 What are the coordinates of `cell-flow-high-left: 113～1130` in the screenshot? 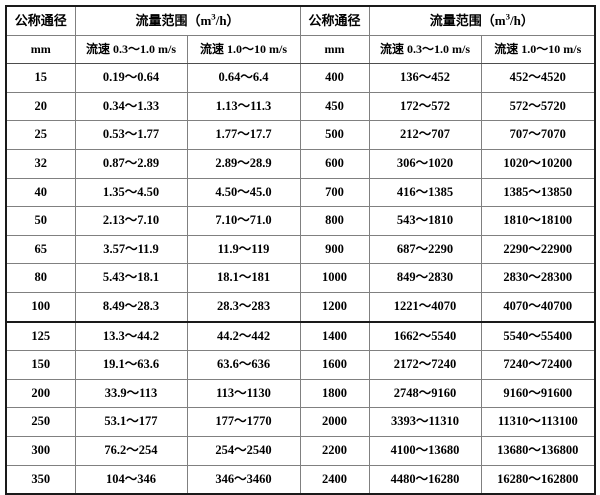 It's located at (243, 393).